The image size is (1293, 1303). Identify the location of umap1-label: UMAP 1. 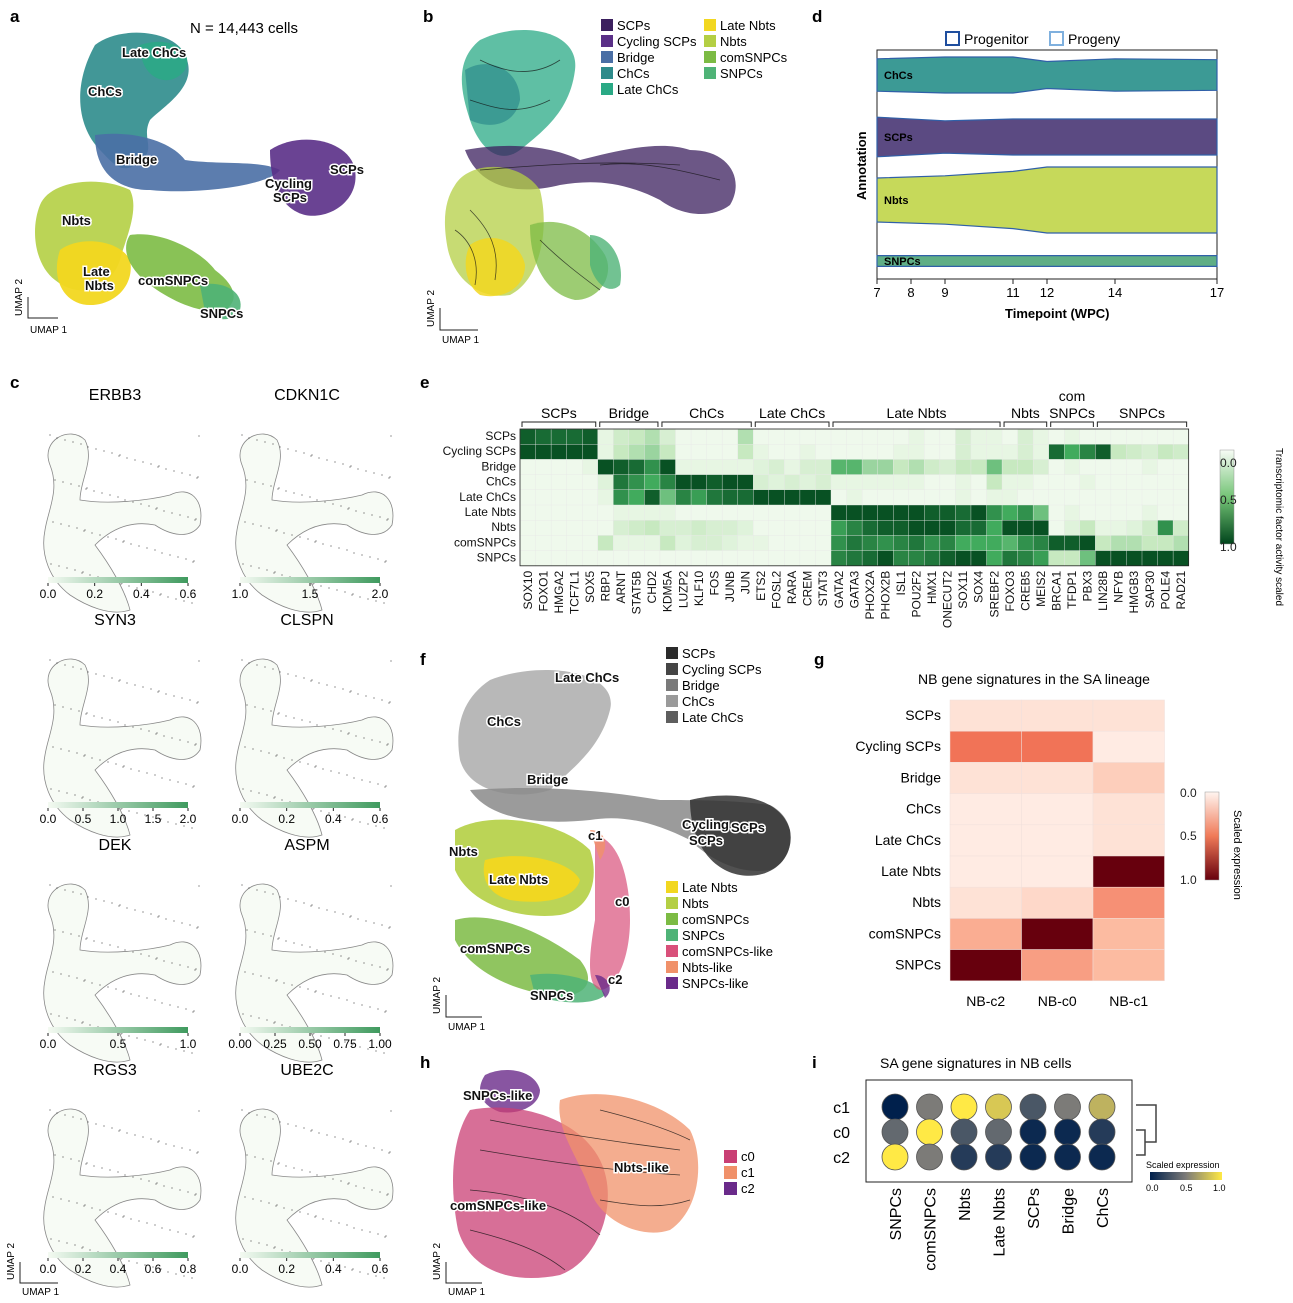
(466, 1027).